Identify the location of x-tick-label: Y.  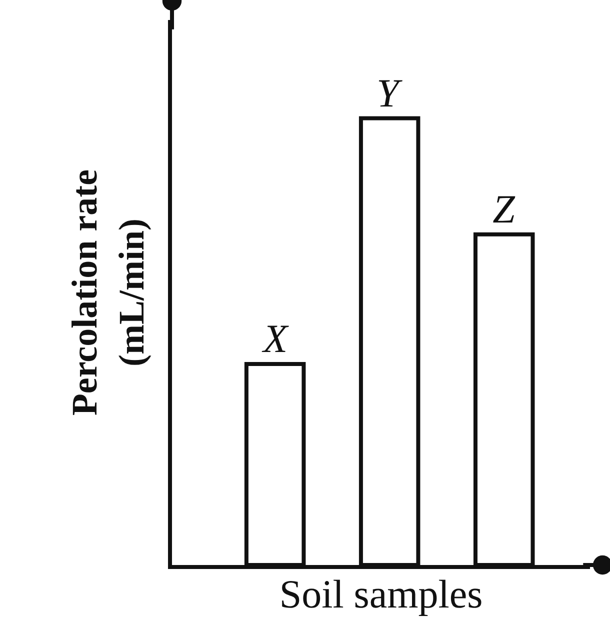
(389, 93).